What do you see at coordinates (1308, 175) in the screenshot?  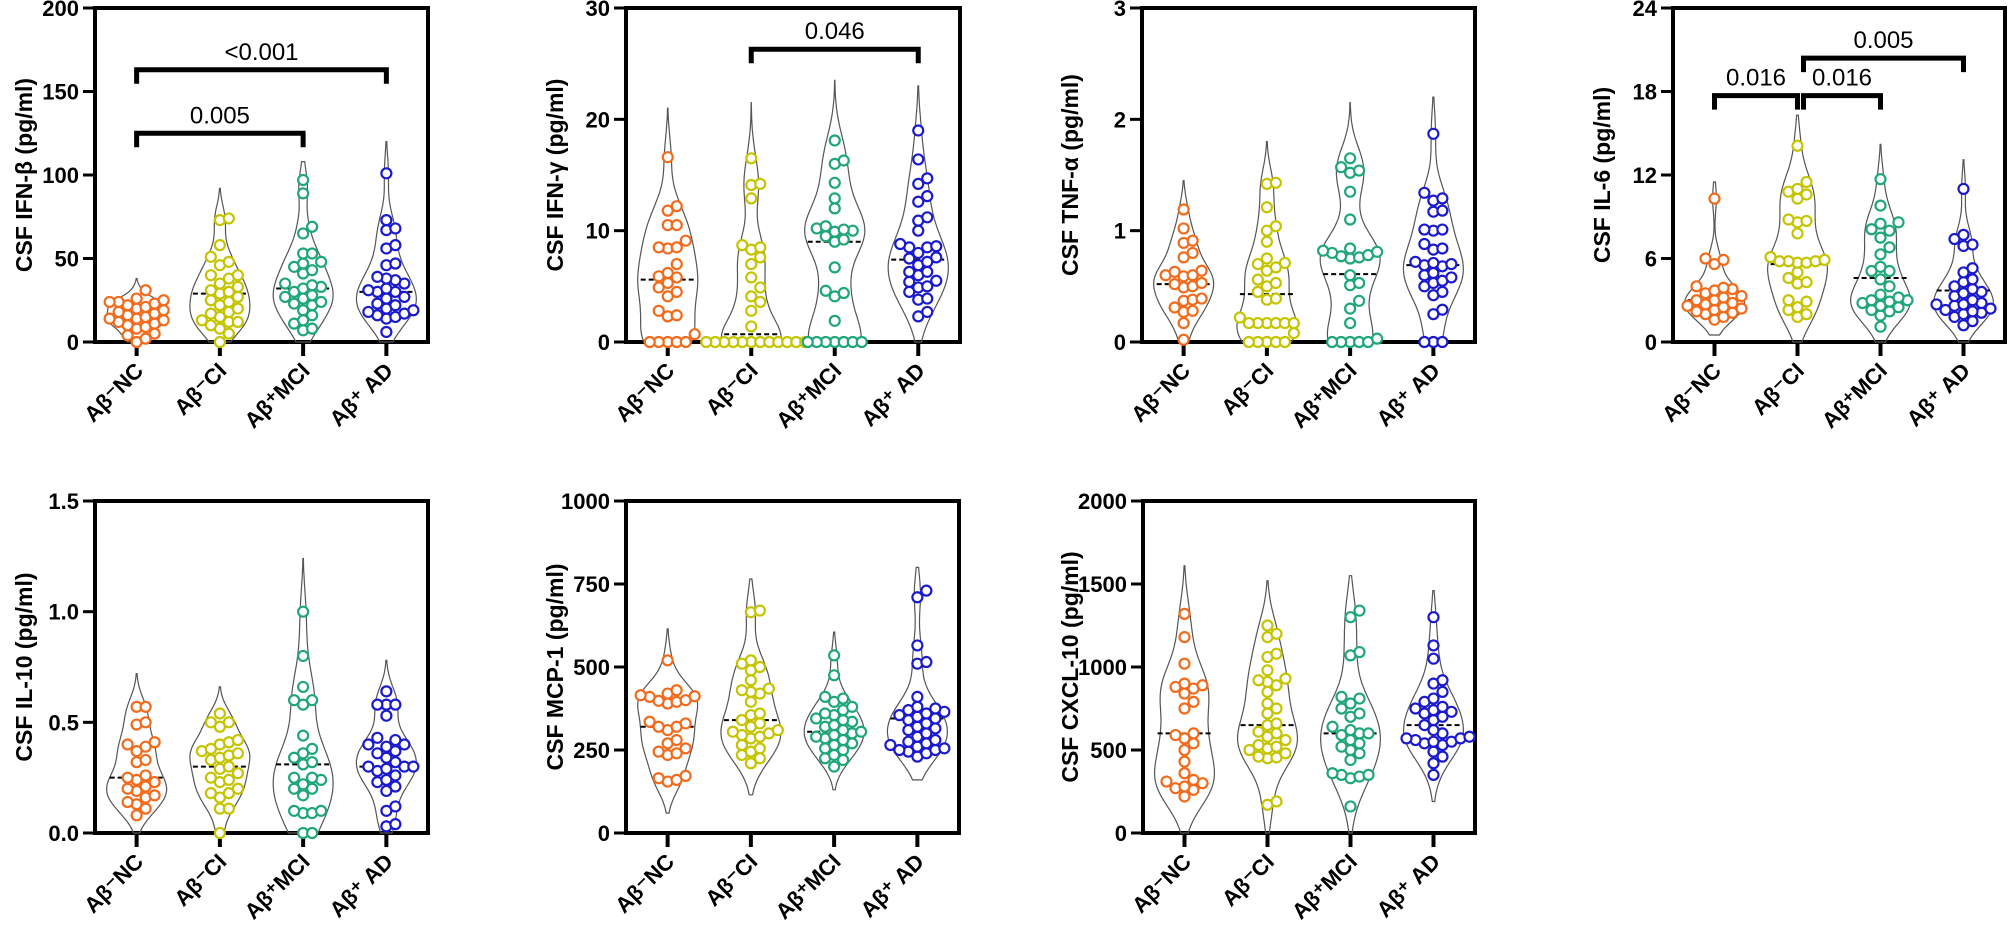 I see `plot-frame` at bounding box center [1308, 175].